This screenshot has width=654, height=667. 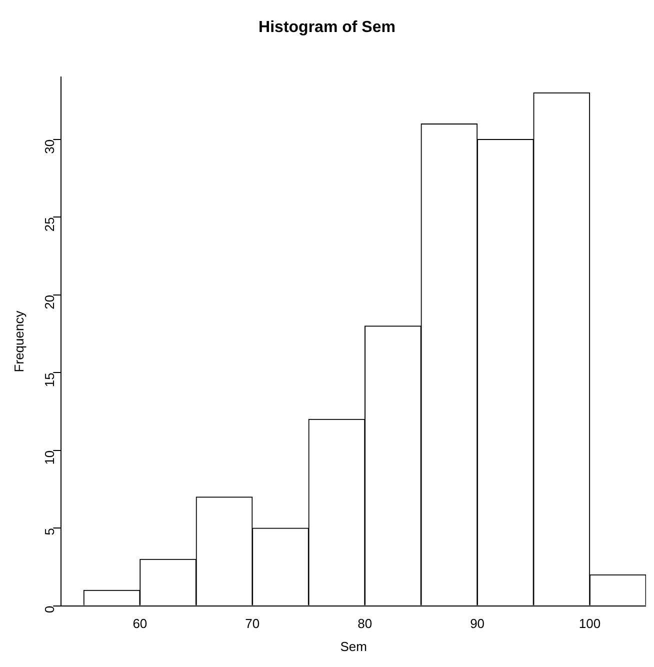 I want to click on x-tick-label: 80, so click(x=365, y=624).